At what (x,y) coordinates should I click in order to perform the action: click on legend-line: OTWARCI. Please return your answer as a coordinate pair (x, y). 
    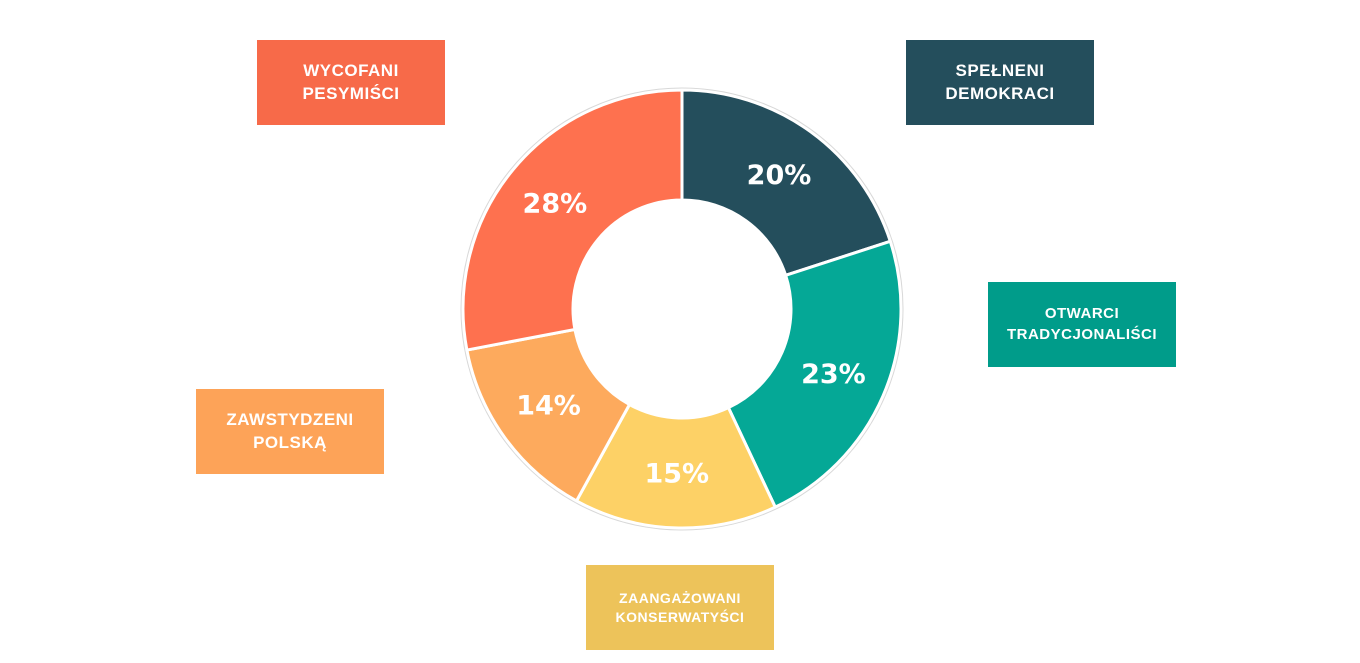
    Looking at the image, I should click on (1082, 314).